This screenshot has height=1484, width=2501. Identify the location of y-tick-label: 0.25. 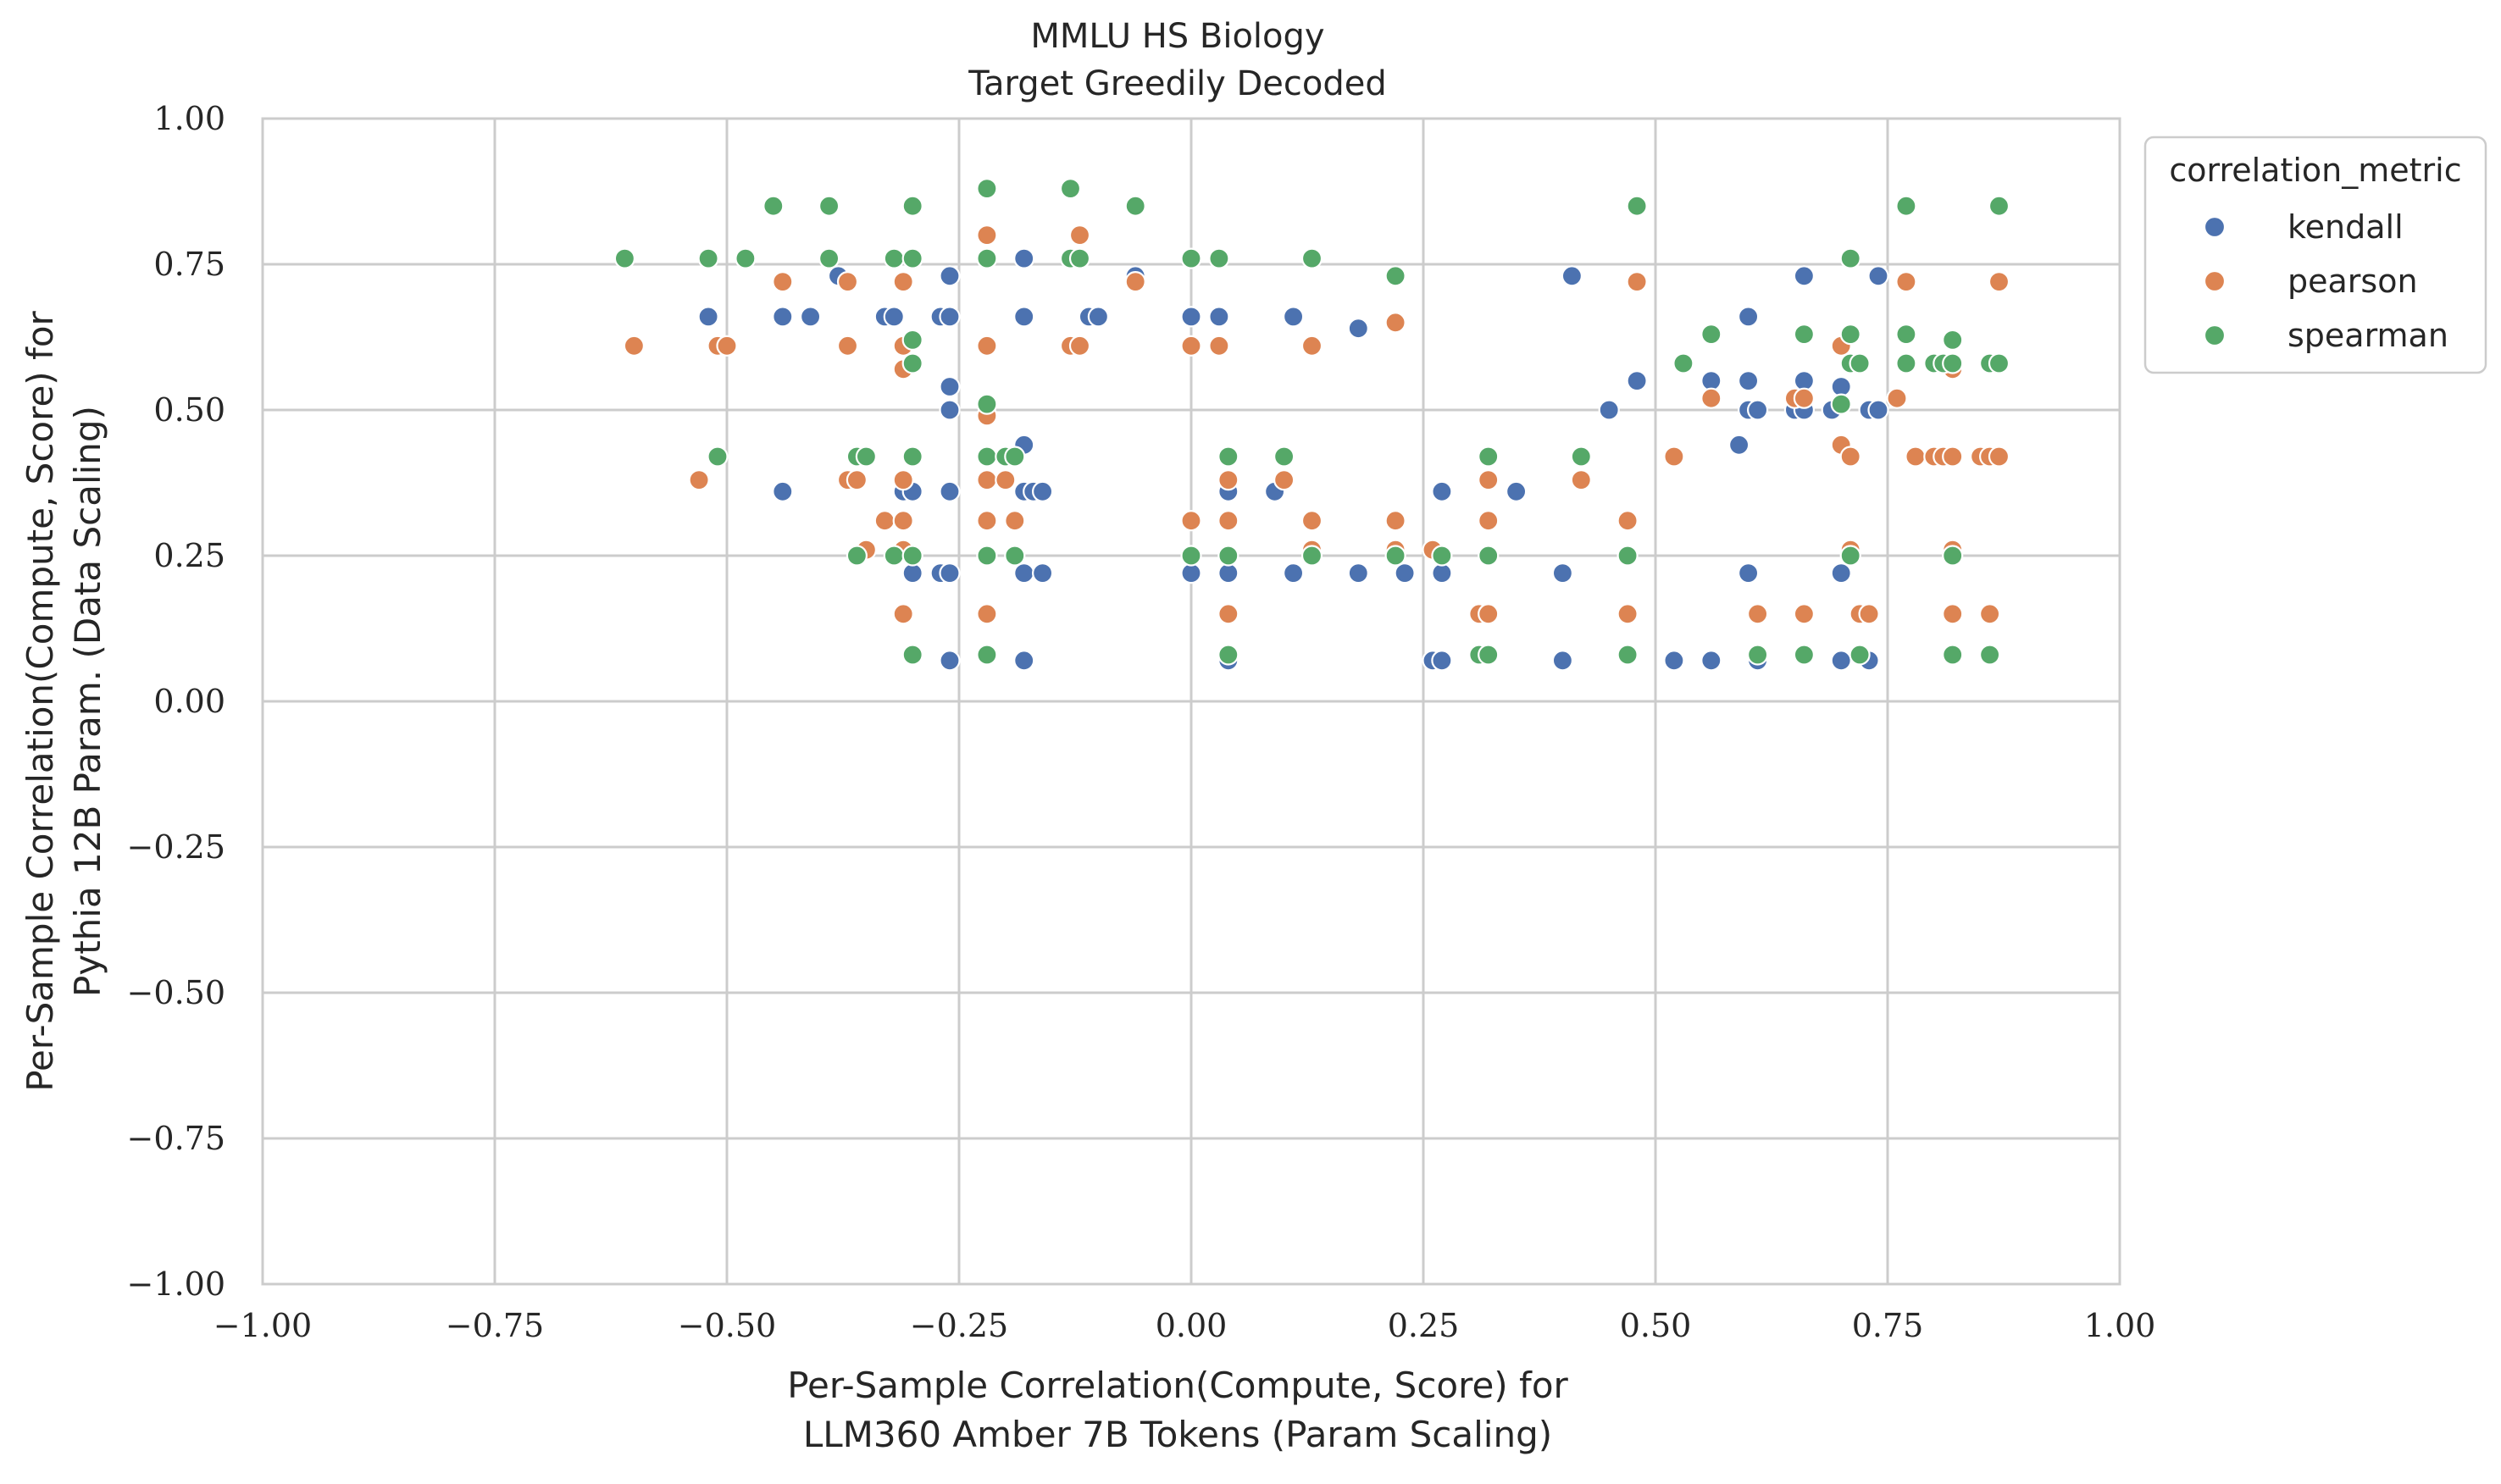
(189, 555).